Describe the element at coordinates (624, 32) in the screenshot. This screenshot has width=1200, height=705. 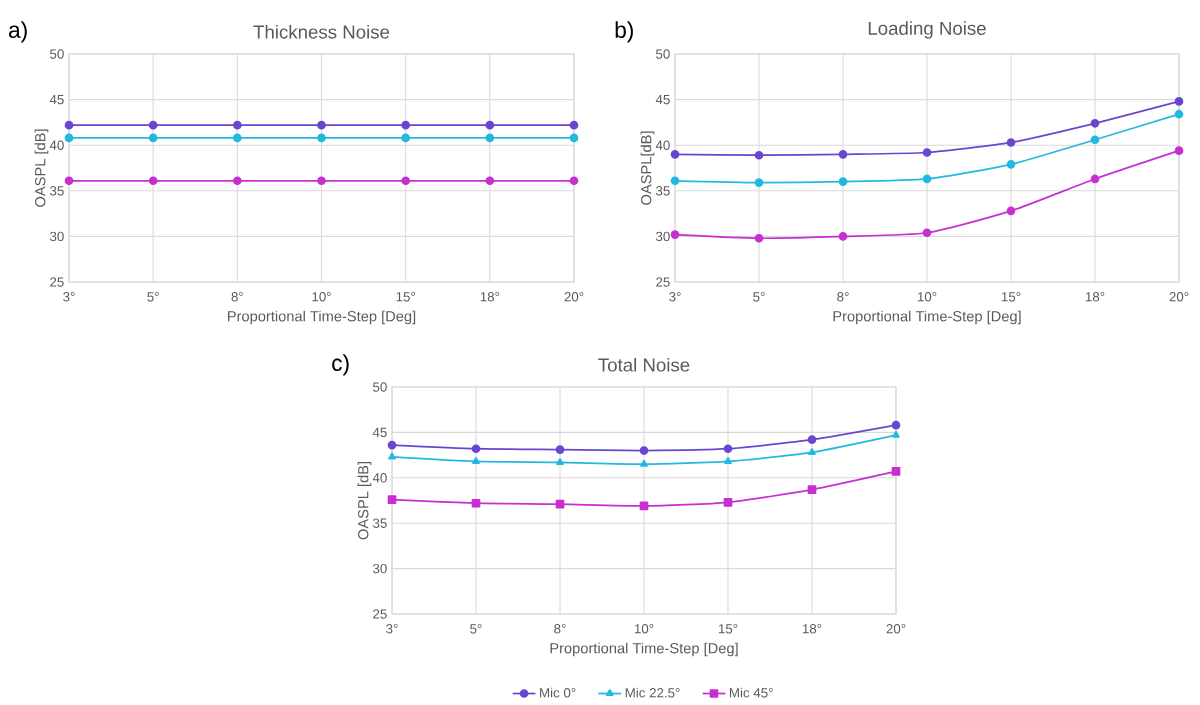
I see `text: b)` at that location.